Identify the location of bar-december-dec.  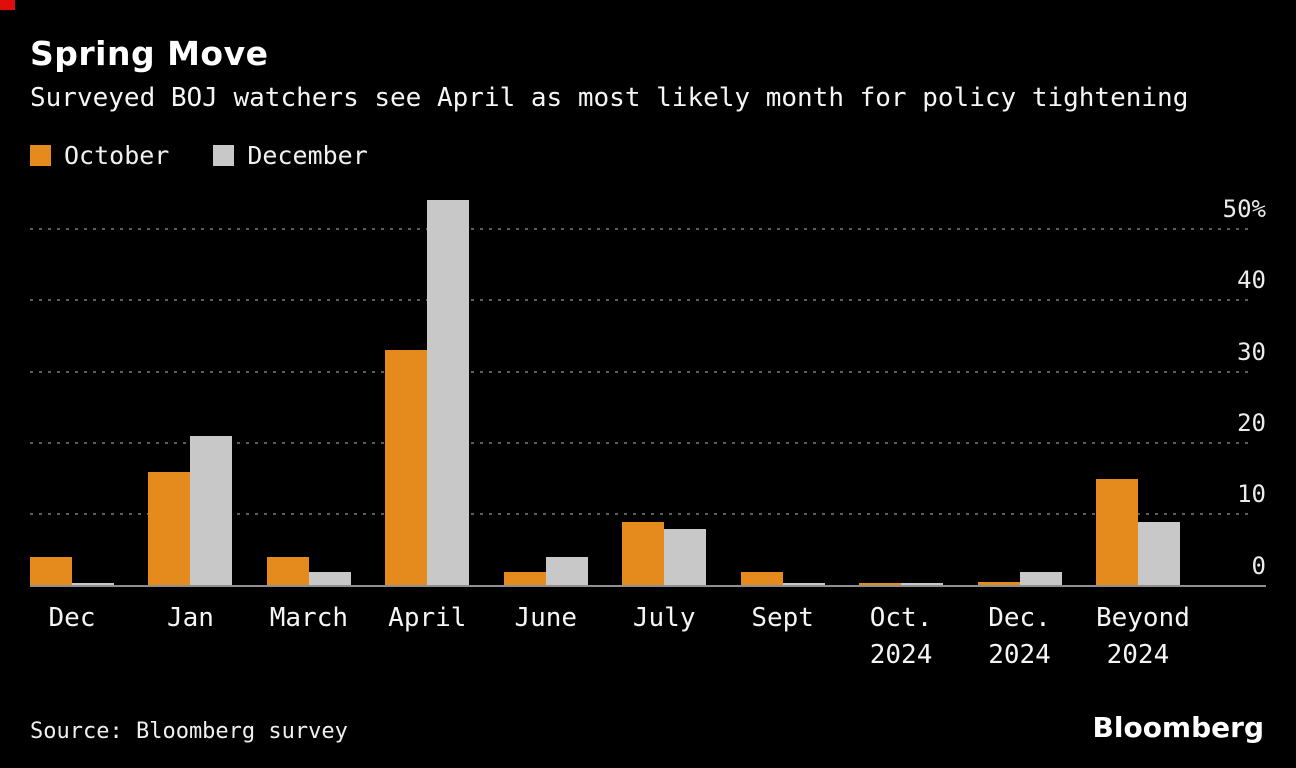
(93, 584).